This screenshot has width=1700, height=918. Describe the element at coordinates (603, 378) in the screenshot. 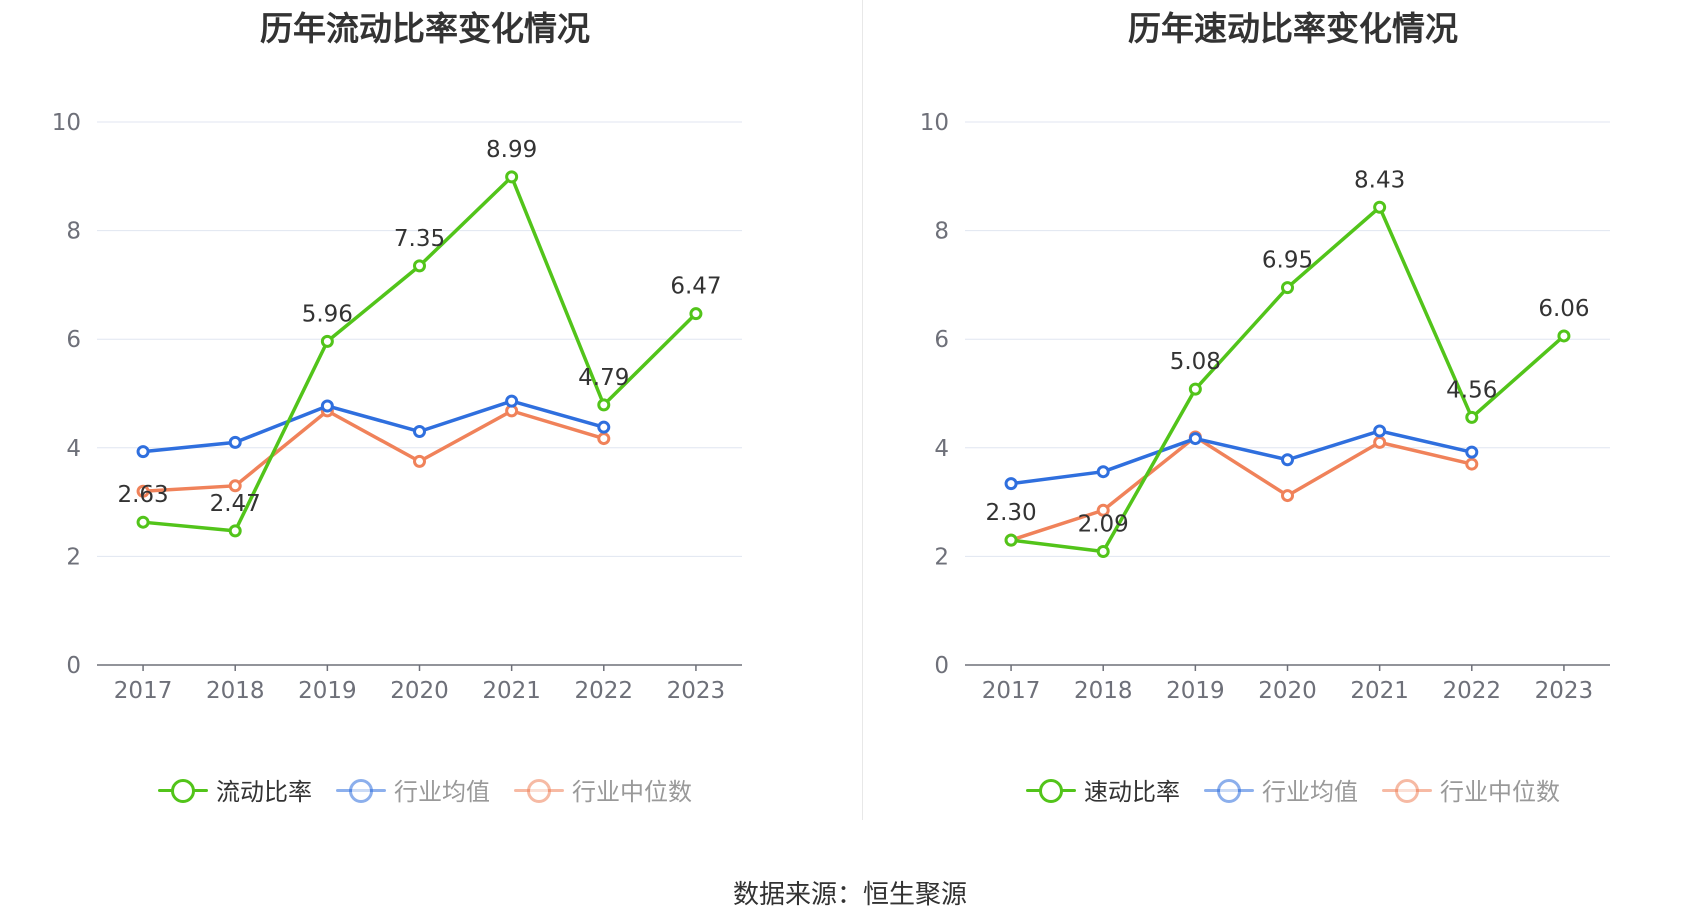

I see `data-label: 4.79` at that location.